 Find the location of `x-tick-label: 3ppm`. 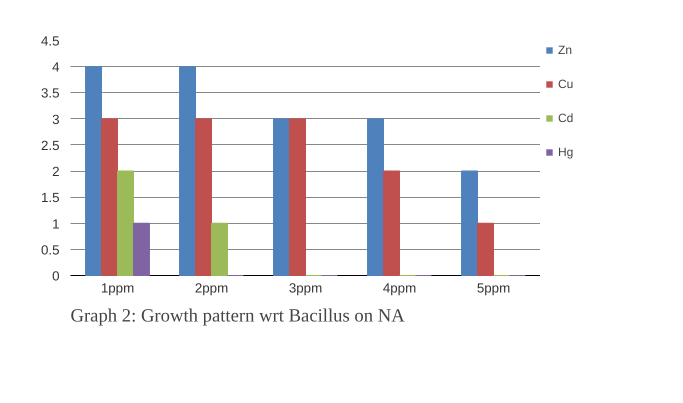

x-tick-label: 3ppm is located at coordinates (305, 288).